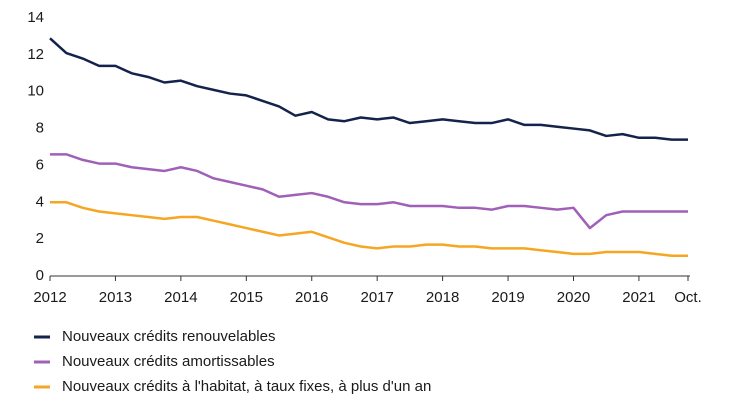 The image size is (730, 410). Describe the element at coordinates (246, 297) in the screenshot. I see `x-tick-label: 2015` at that location.